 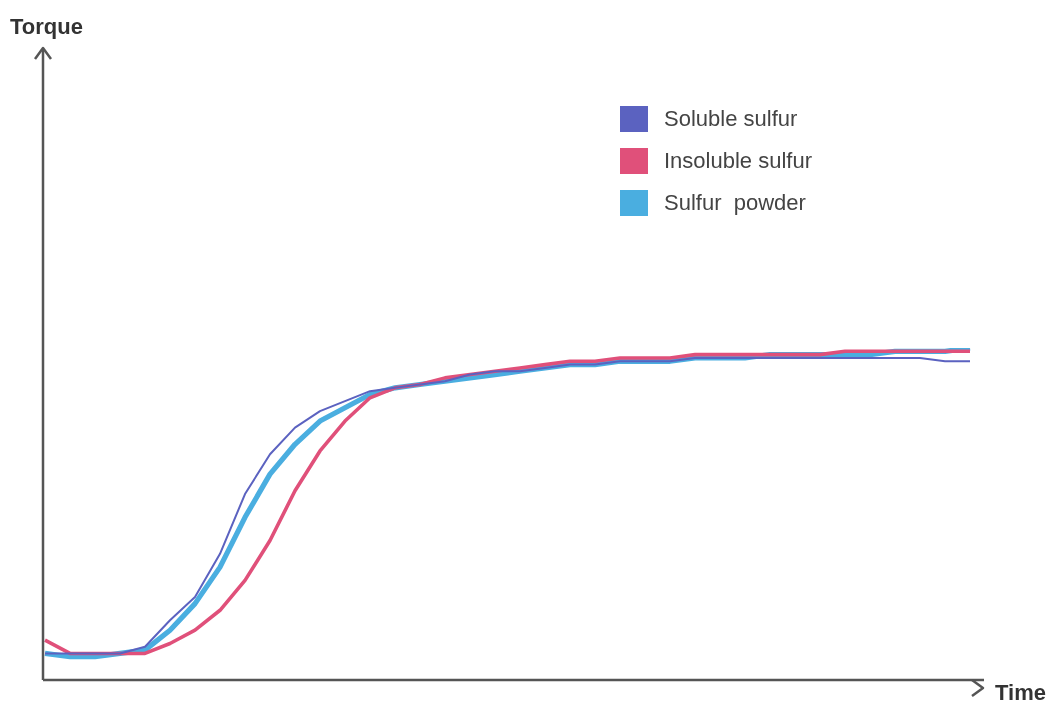 What do you see at coordinates (731, 119) in the screenshot?
I see `legend-label: Soluble sulfur` at bounding box center [731, 119].